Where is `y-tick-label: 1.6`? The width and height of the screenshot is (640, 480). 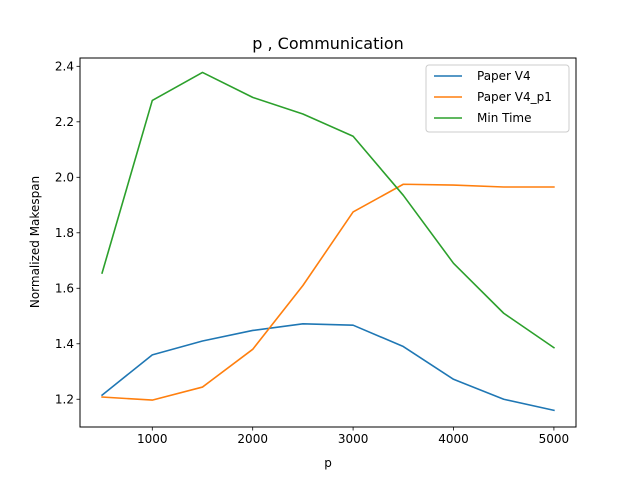
y-tick-label: 1.6 is located at coordinates (64, 288).